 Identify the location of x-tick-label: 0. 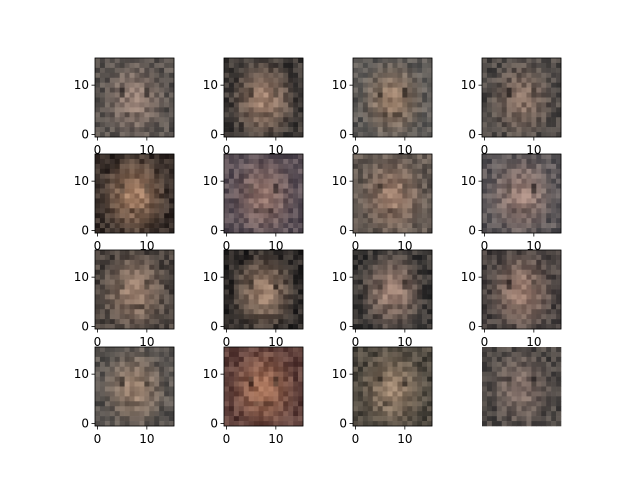
(356, 342).